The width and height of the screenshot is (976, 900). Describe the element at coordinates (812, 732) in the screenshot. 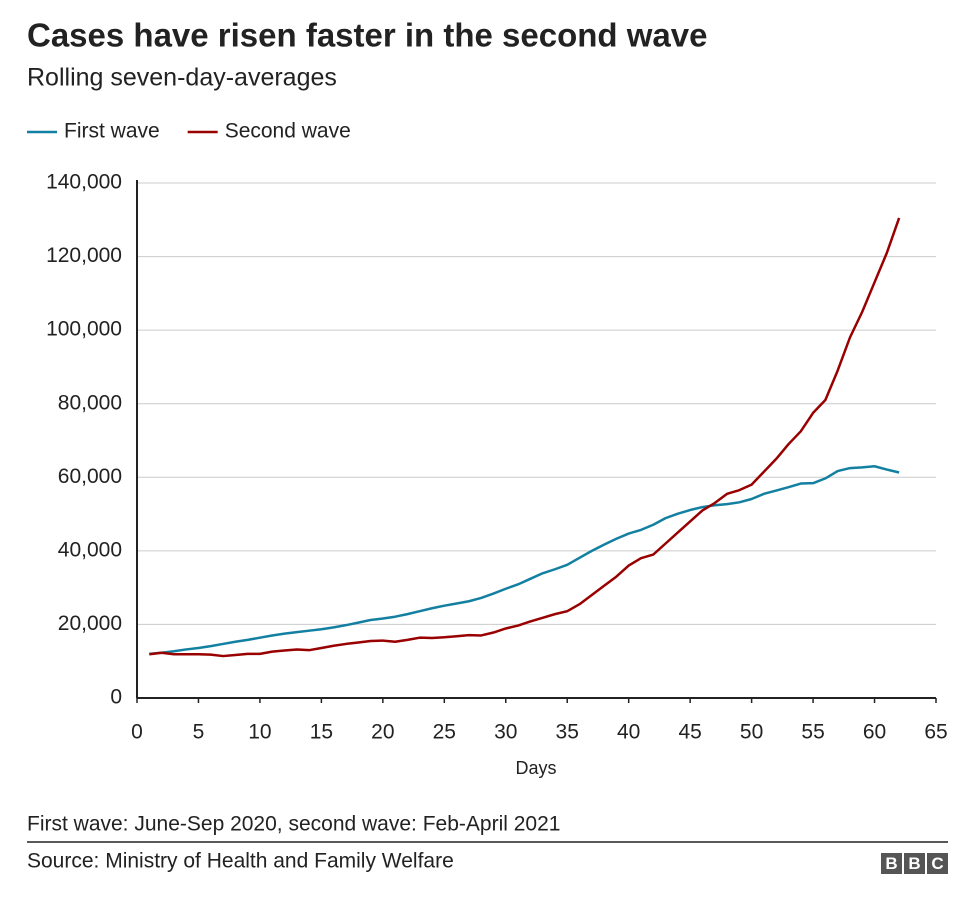

I see `x-tick-label: 55` at that location.